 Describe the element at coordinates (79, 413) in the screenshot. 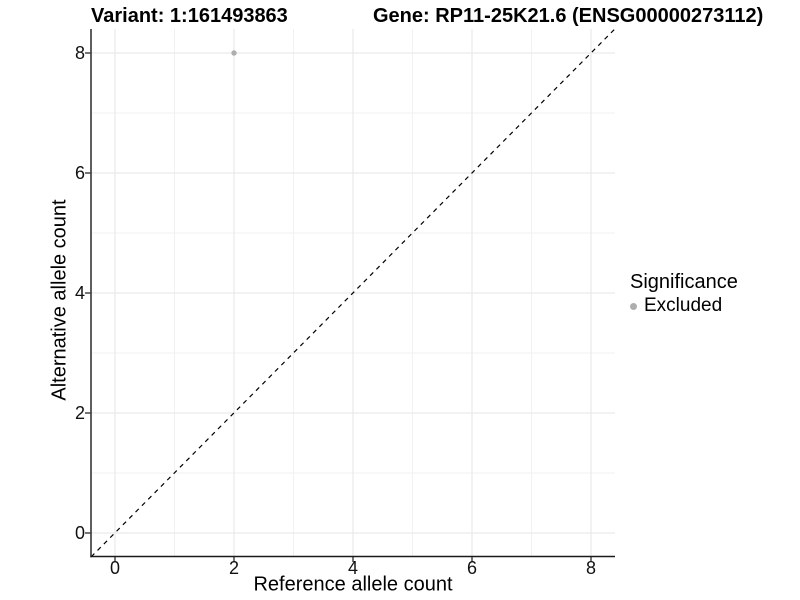

I see `y-tick-label-2: 2` at that location.